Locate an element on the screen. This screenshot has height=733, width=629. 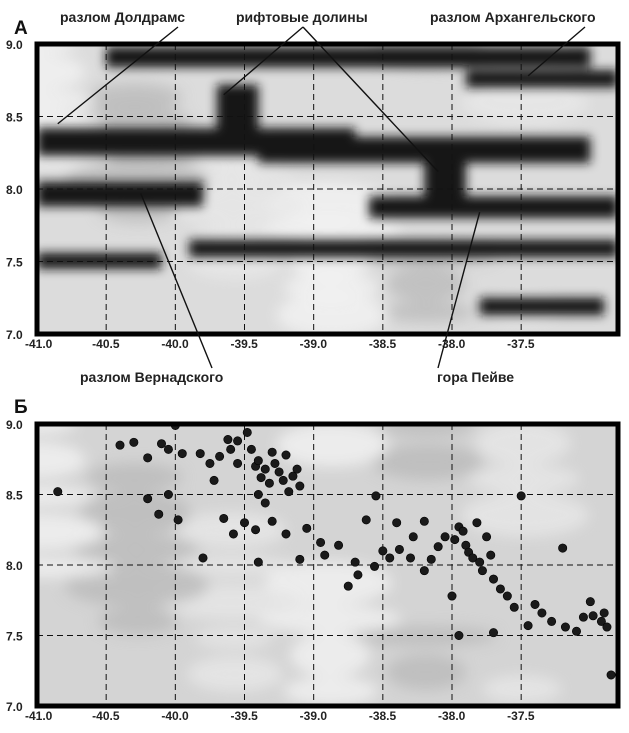
x-tick-label: -41.0 is located at coordinates (39, 716).